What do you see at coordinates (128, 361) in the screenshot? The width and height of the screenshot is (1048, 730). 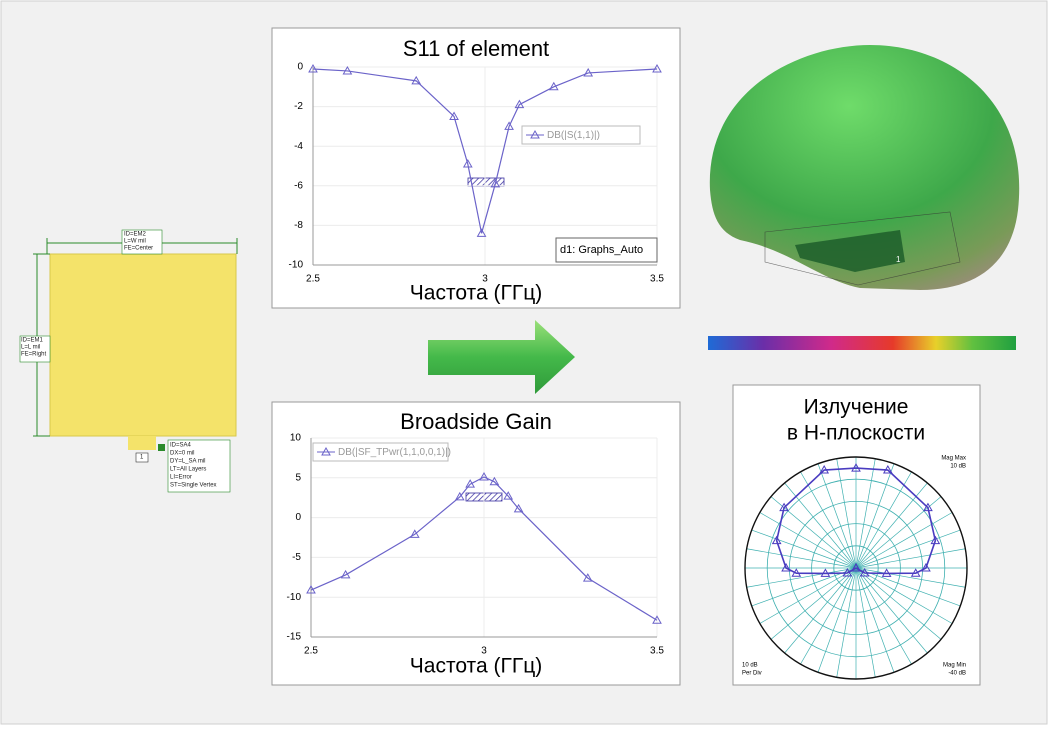 I see `layout-drawing` at bounding box center [128, 361].